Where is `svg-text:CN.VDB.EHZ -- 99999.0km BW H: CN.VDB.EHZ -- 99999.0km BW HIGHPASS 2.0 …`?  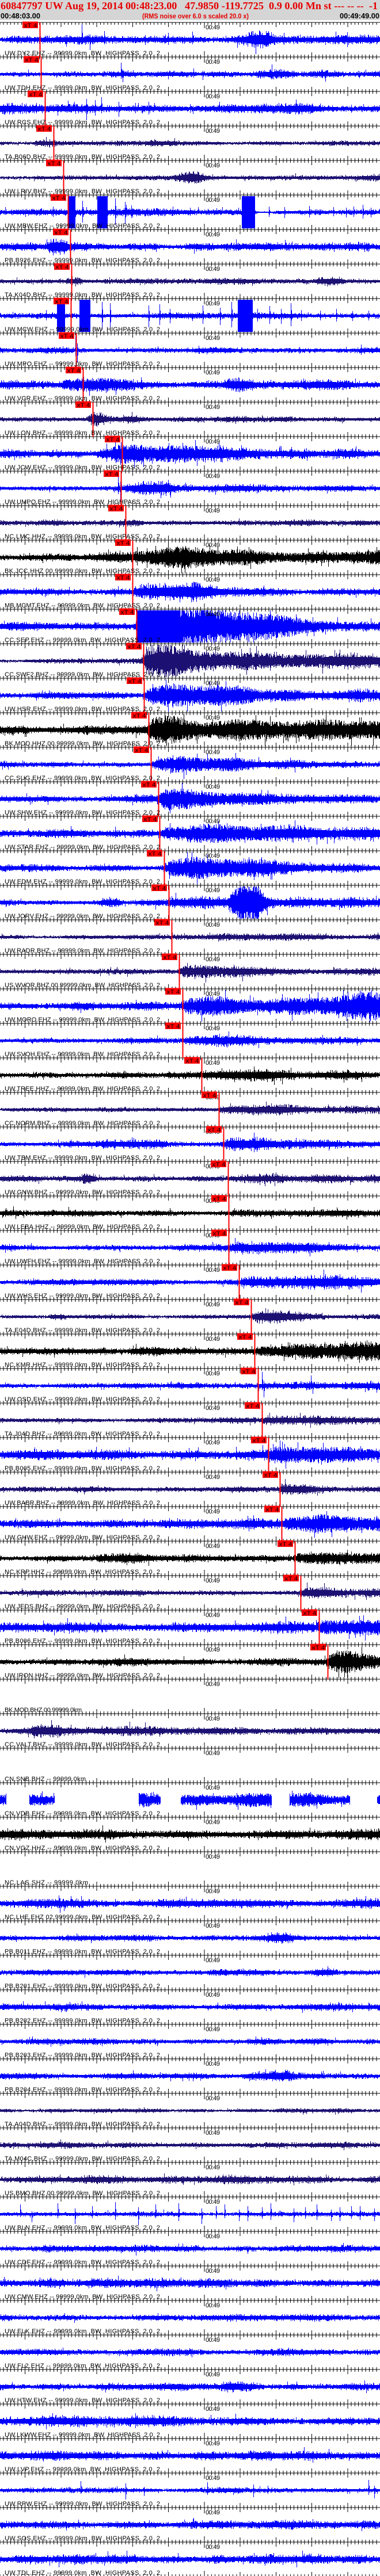 svg-text:CN.VDB.EHZ -- 99999.0km BW H: CN.VDB.EHZ -- 99999.0km BW HIGHPASS 2.0 … is located at coordinates (82, 1813).